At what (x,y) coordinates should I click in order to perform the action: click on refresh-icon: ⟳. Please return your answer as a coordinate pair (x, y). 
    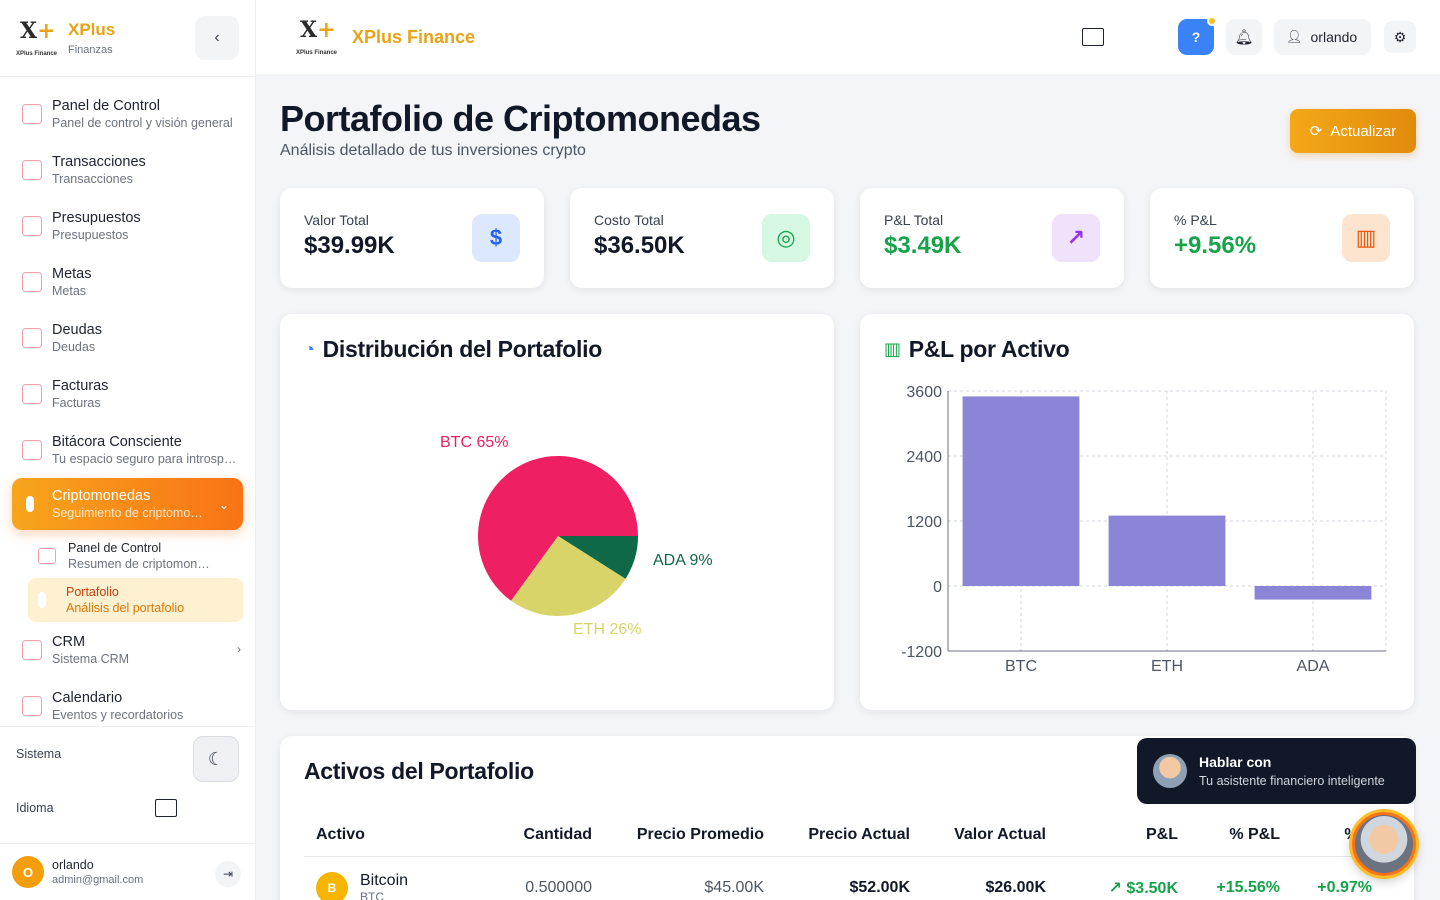
    Looking at the image, I should click on (1316, 131).